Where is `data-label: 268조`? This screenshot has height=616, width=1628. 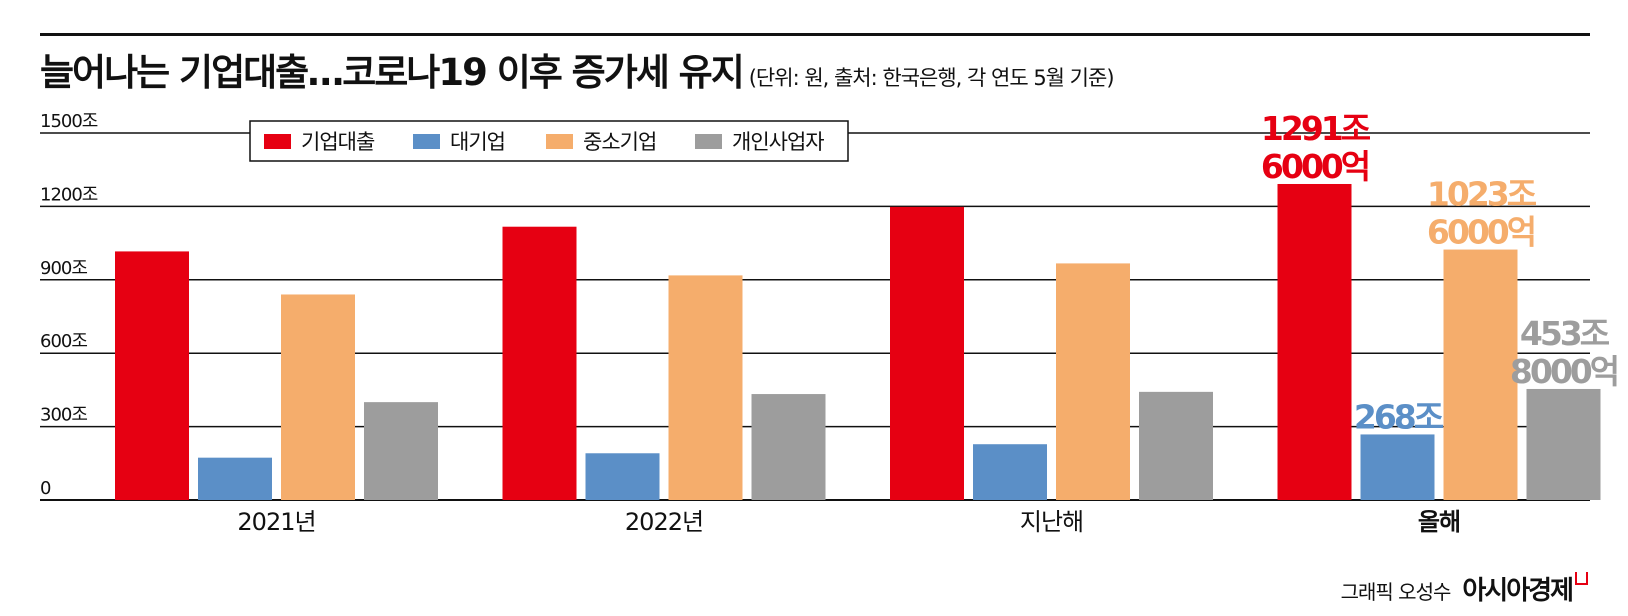
data-label: 268조 is located at coordinates (1399, 416).